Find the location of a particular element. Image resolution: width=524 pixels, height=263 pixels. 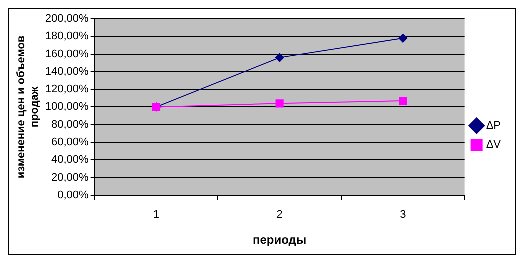

y-tick-label: 100,00% is located at coordinates (67, 107).